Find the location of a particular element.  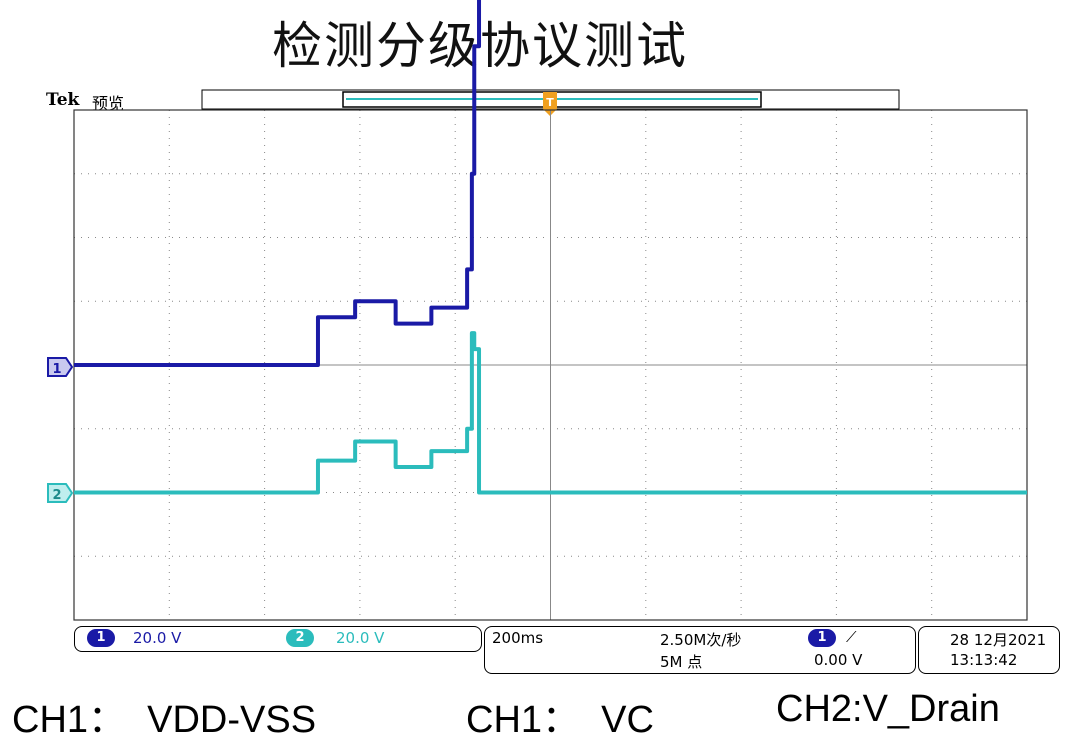

ch2-ground-marker: 2 is located at coordinates (60, 493).